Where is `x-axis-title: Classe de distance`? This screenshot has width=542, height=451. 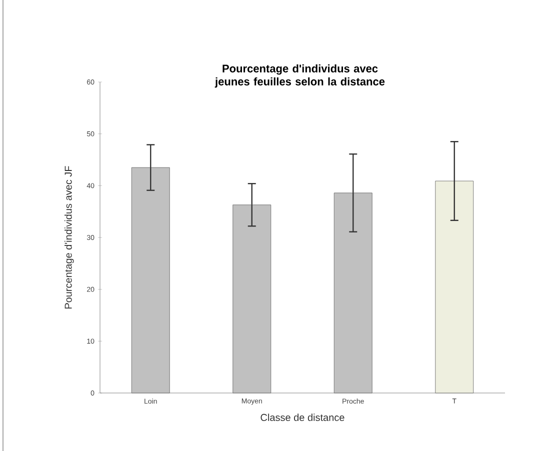
x-axis-title: Classe de distance is located at coordinates (302, 418).